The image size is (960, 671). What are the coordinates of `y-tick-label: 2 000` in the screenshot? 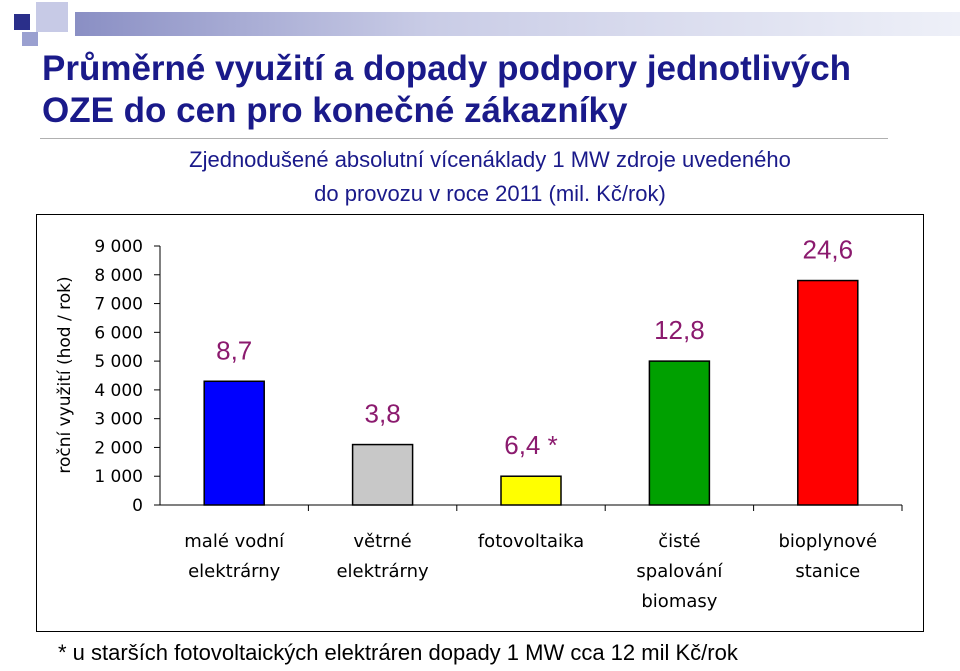 It's located at (118, 448).